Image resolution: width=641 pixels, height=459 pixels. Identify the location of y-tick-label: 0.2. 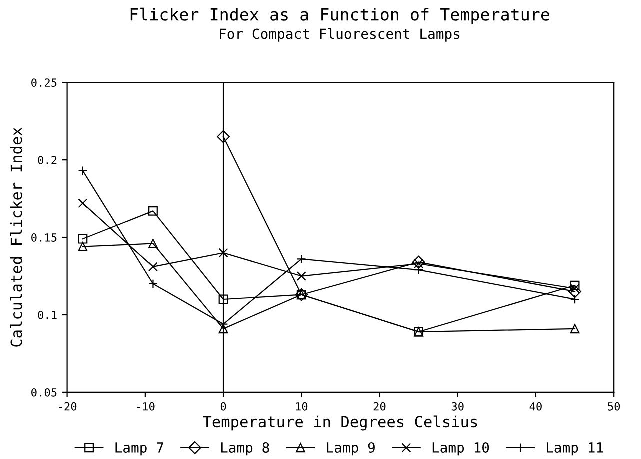
(47, 160).